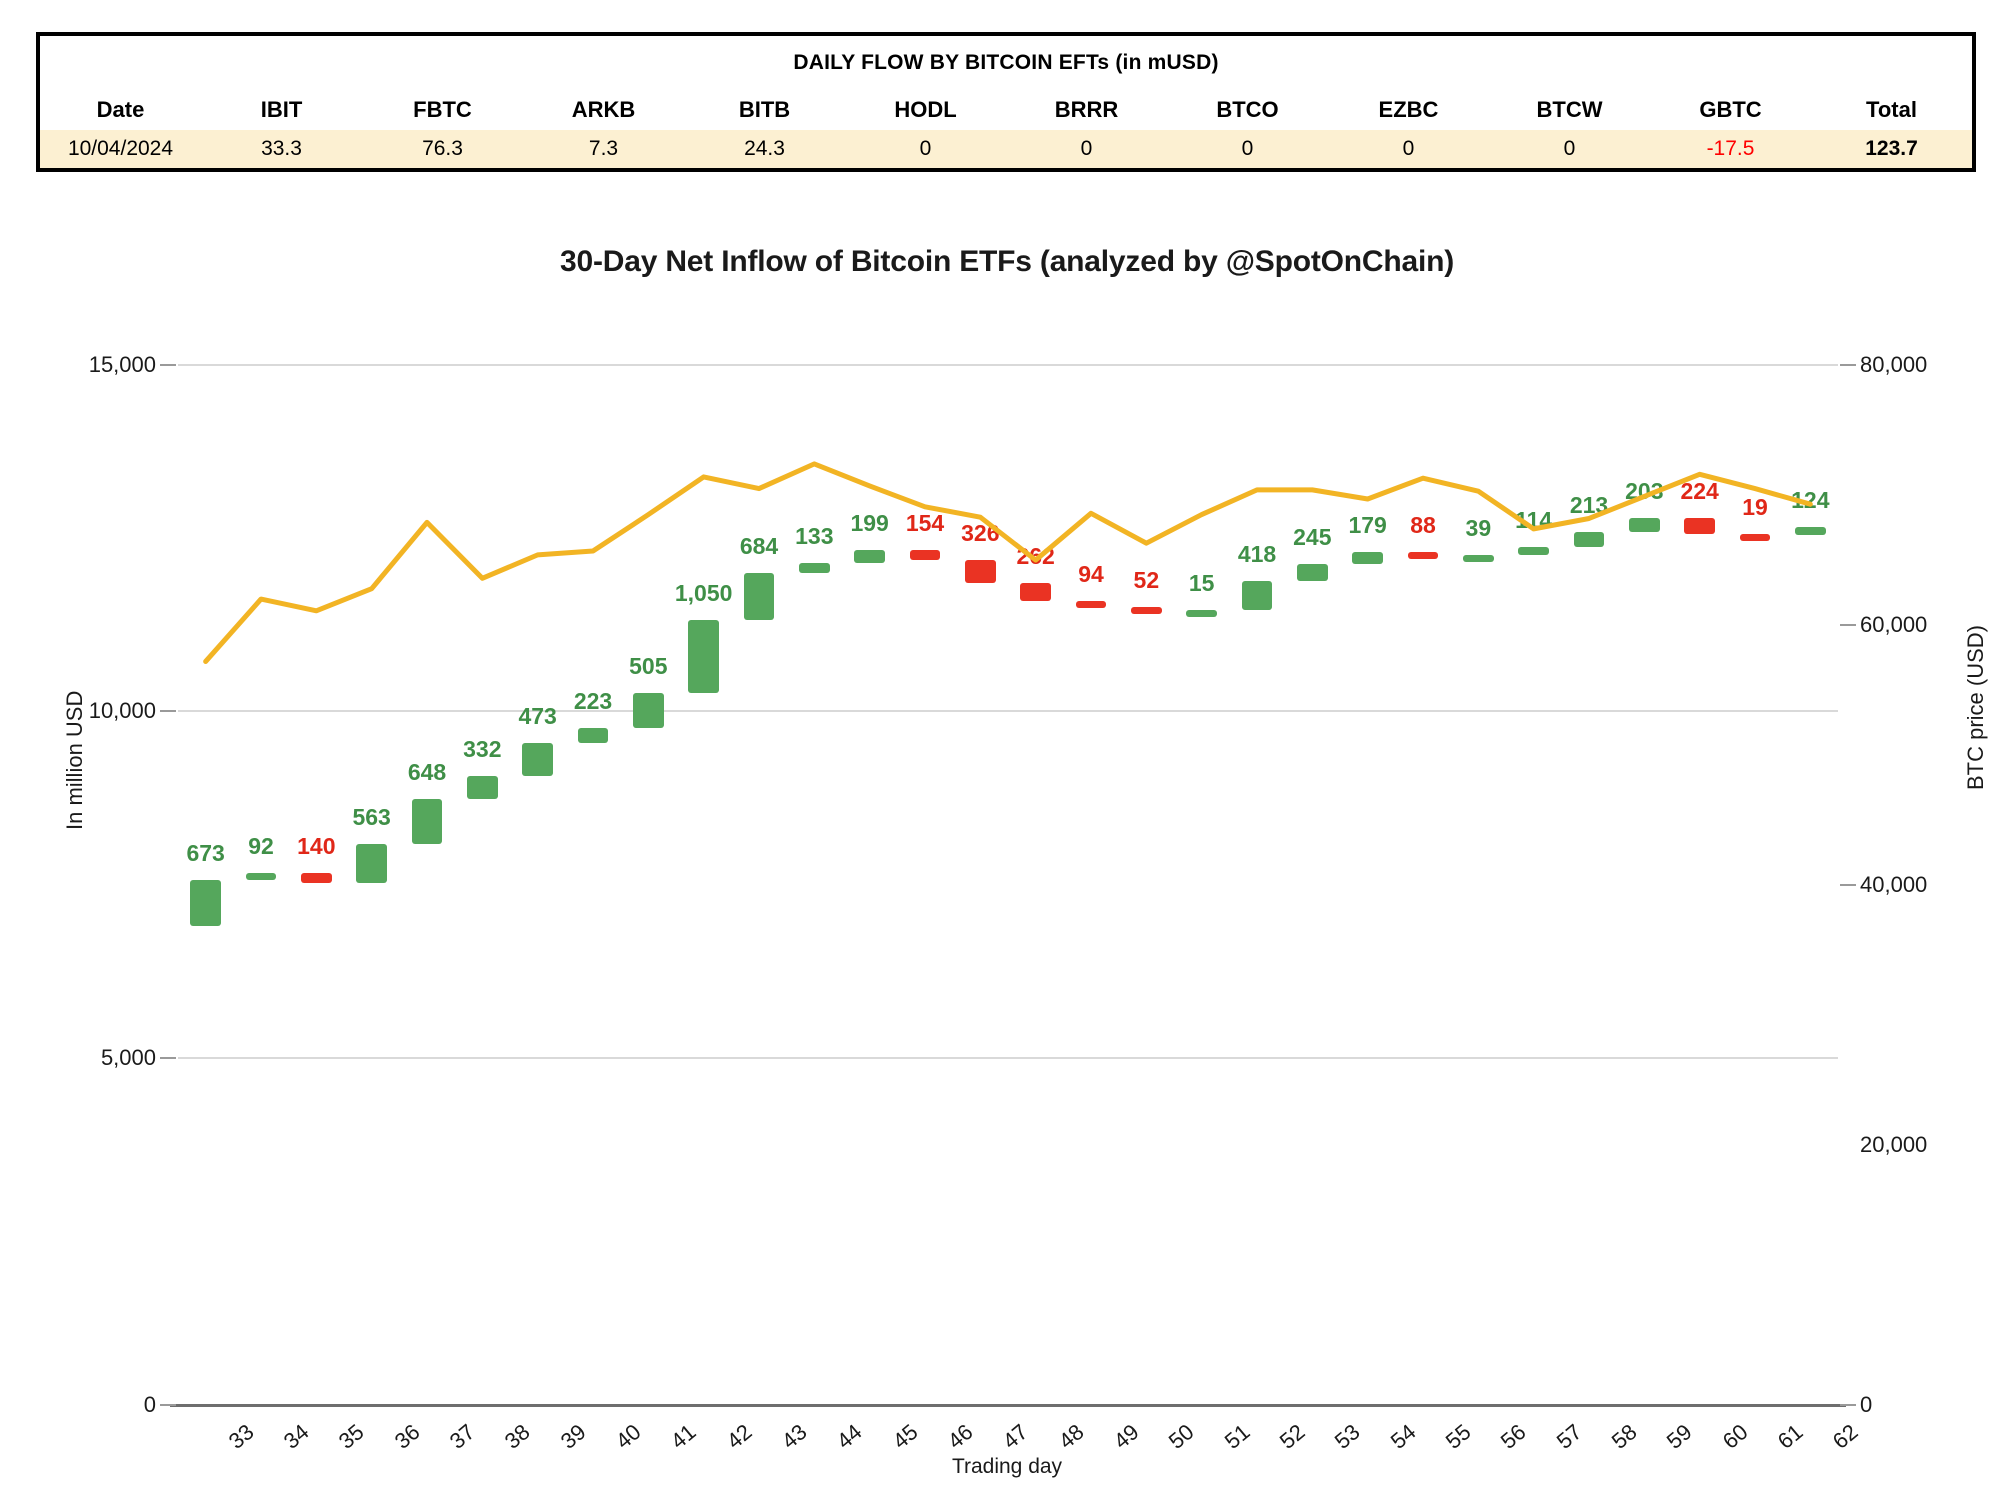  I want to click on column-header-ezbc: EZBC, so click(1408, 109).